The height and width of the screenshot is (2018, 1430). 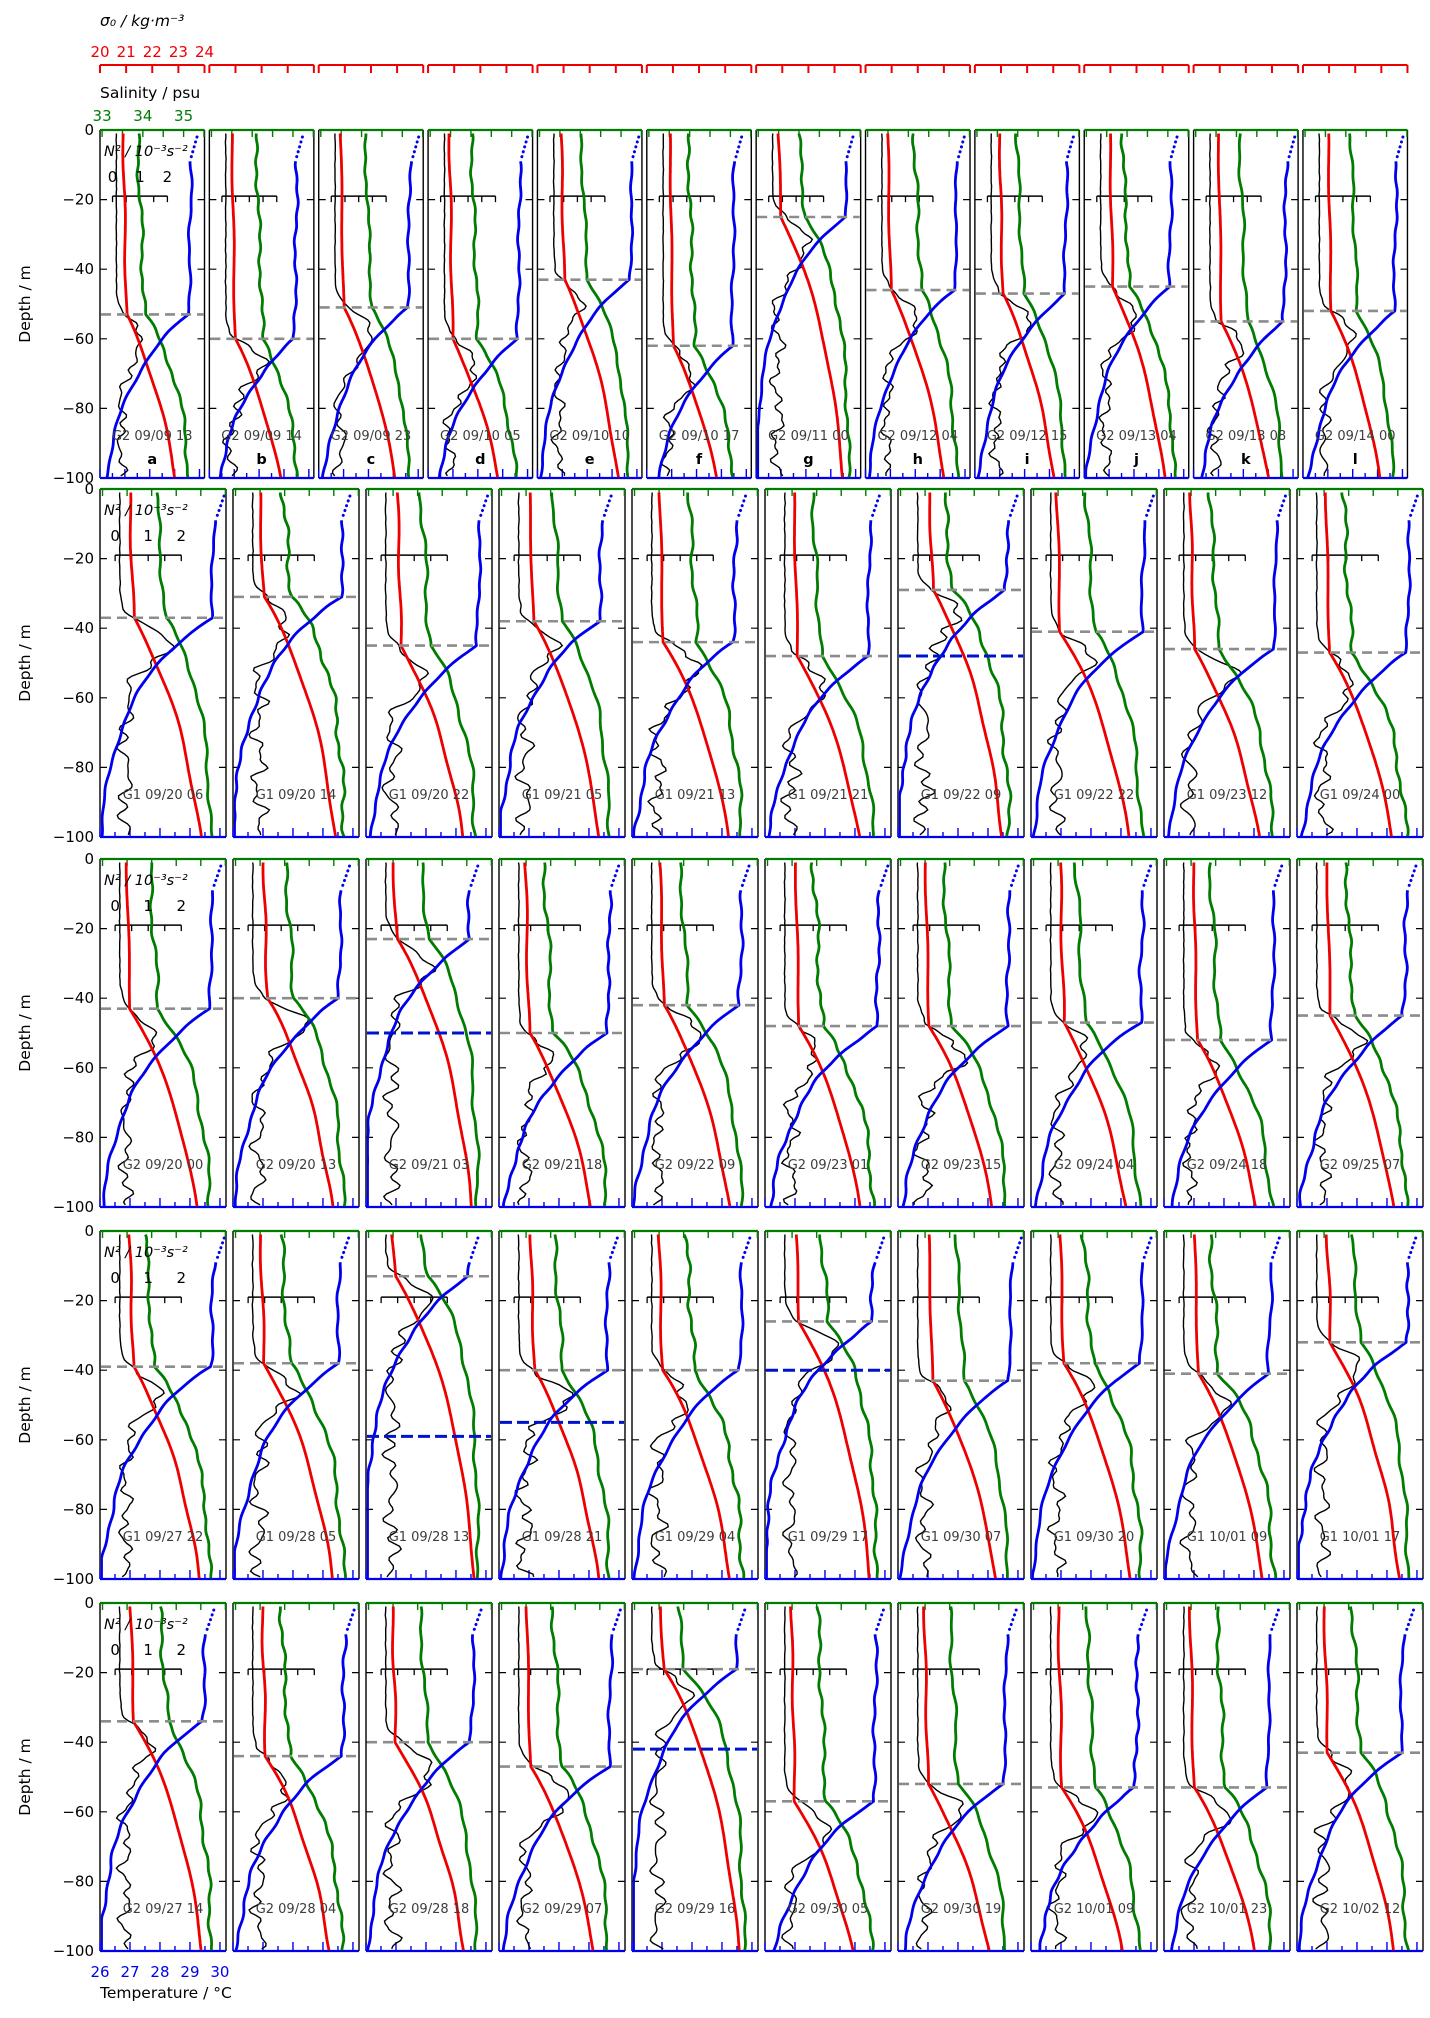 I want to click on station-label: G1 09/22 09, so click(x=961, y=795).